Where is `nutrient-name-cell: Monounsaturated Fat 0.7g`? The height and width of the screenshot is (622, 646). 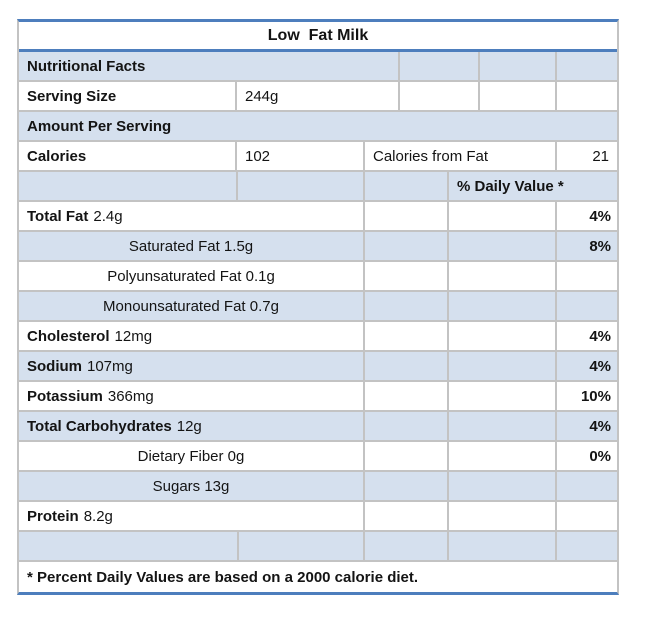
nutrient-name-cell: Monounsaturated Fat 0.7g is located at coordinates (192, 306).